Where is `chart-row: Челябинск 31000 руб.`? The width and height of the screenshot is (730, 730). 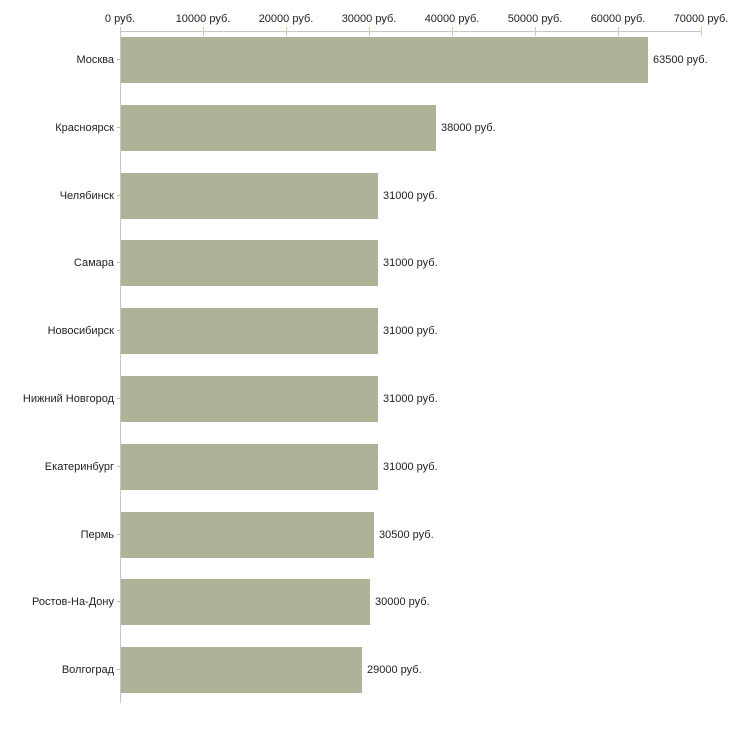 chart-row: Челябинск 31000 руб. is located at coordinates (365, 195).